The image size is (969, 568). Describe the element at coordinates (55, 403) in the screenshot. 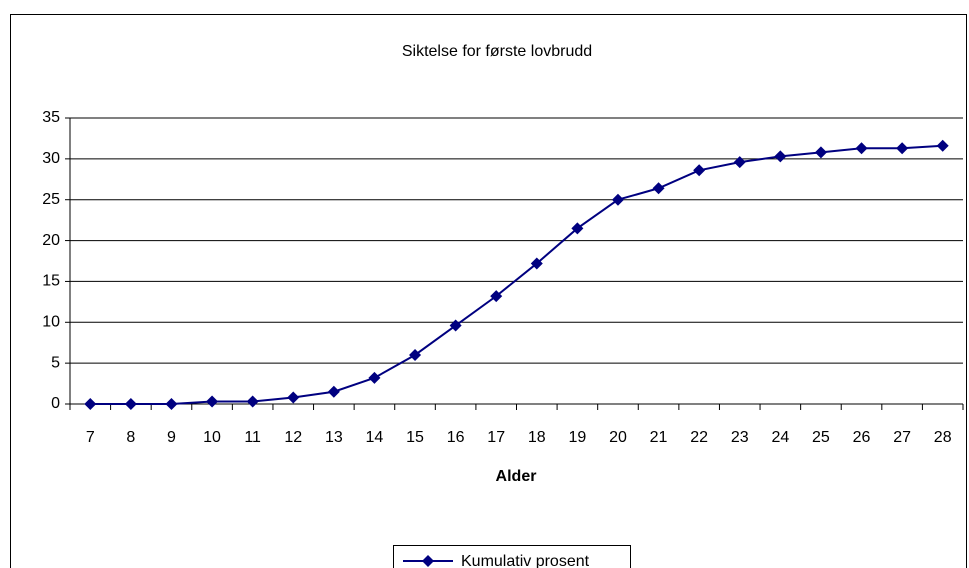

I see `y-tick-label: 0` at that location.